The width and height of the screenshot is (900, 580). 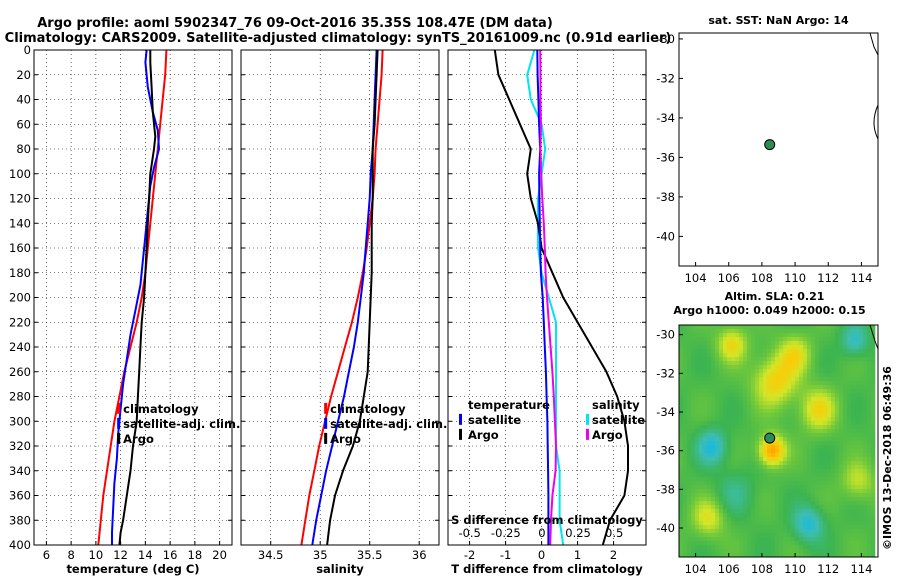 What do you see at coordinates (541, 555) in the screenshot?
I see `differences-xtick-label: 0` at bounding box center [541, 555].